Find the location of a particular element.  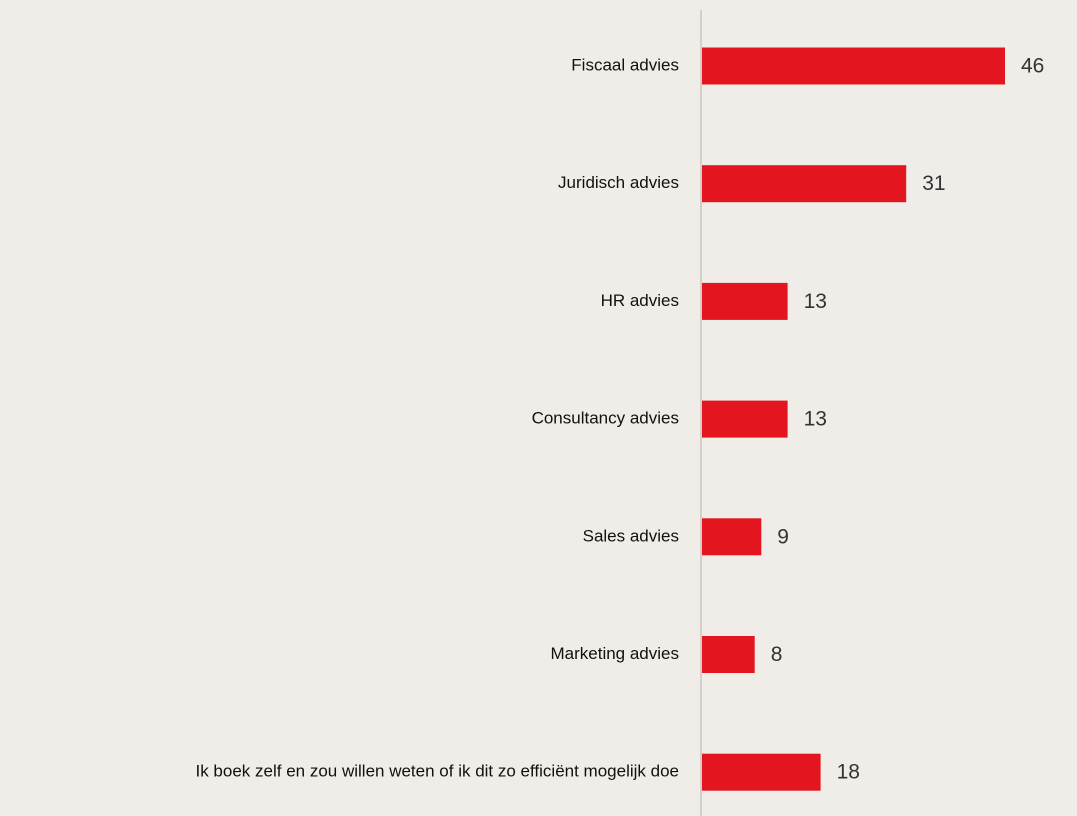

value-label: 31 is located at coordinates (933, 183).